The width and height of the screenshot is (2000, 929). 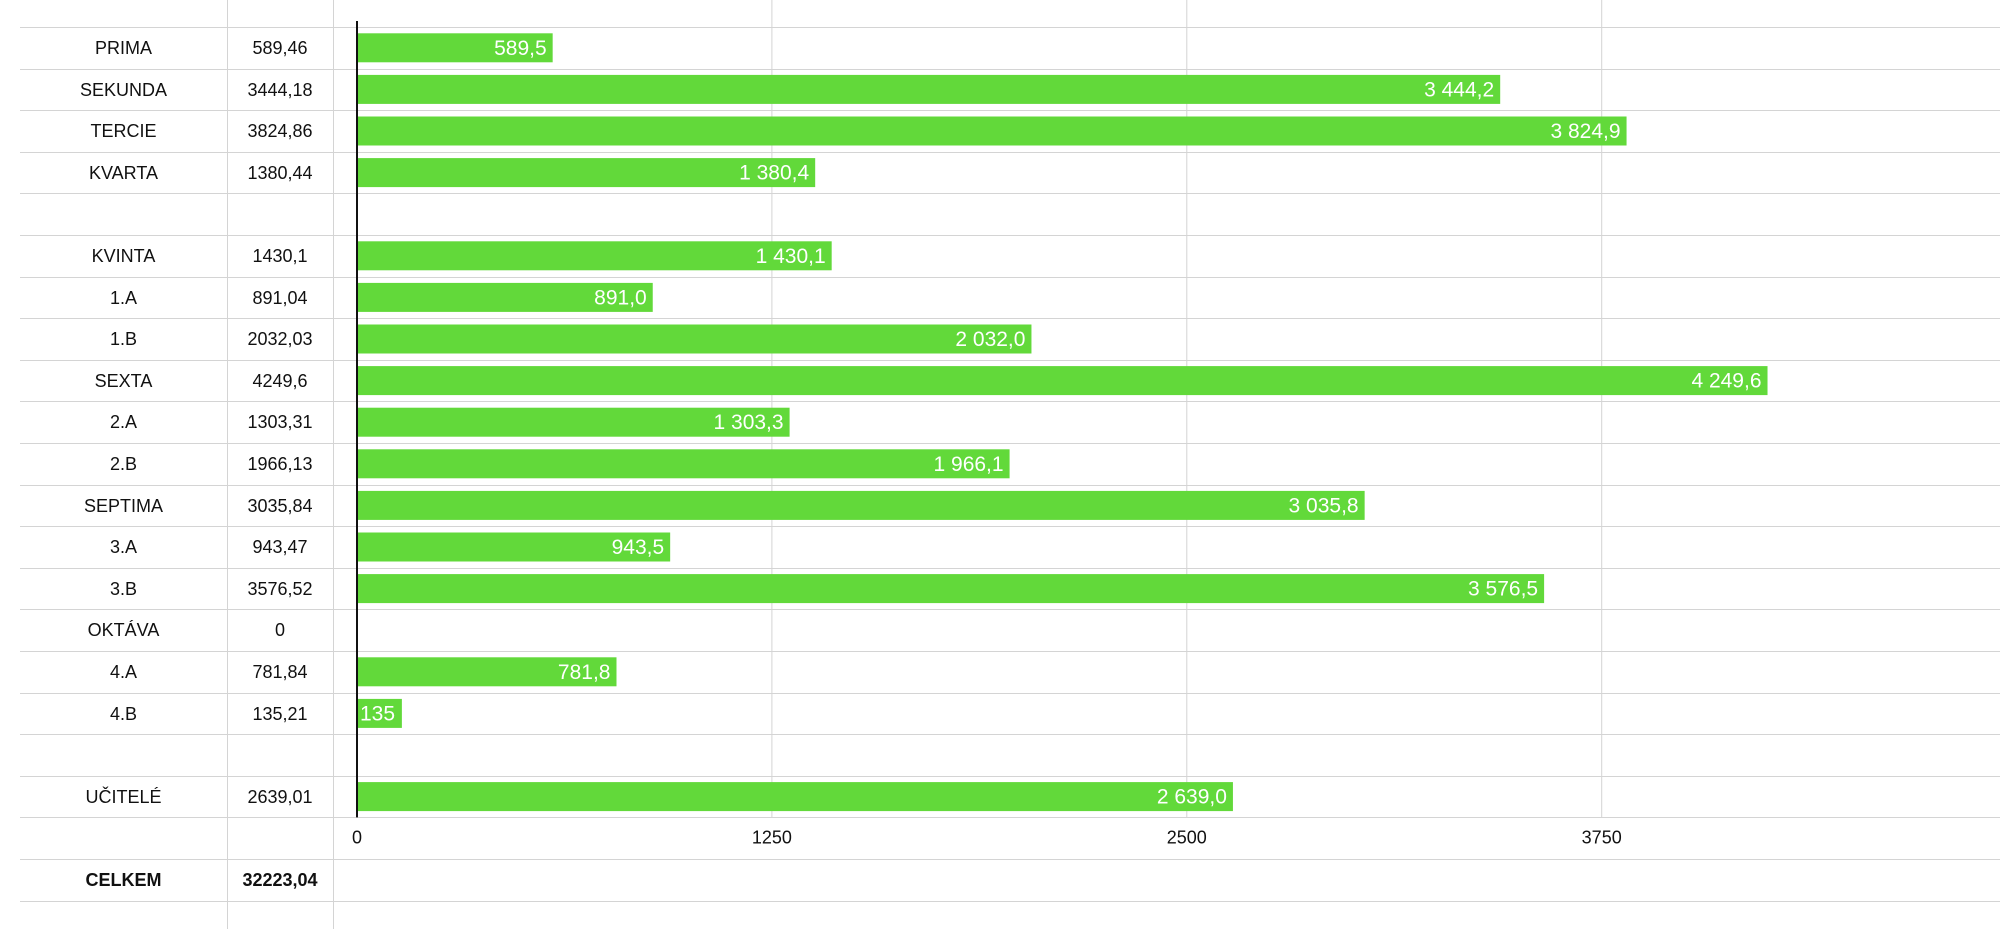 What do you see at coordinates (280, 546) in the screenshot?
I see `row-value-cell: 943,47` at bounding box center [280, 546].